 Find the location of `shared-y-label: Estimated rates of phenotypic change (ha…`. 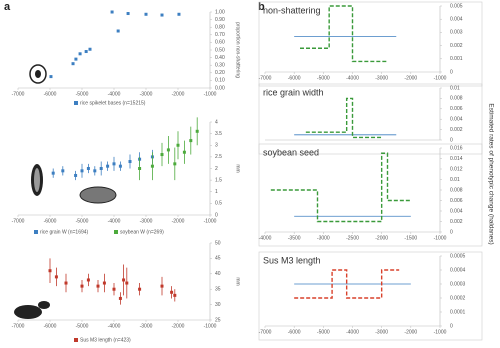

shared-y-label: Estimated rates of phenotypic change (ha… is located at coordinates (490, 173).